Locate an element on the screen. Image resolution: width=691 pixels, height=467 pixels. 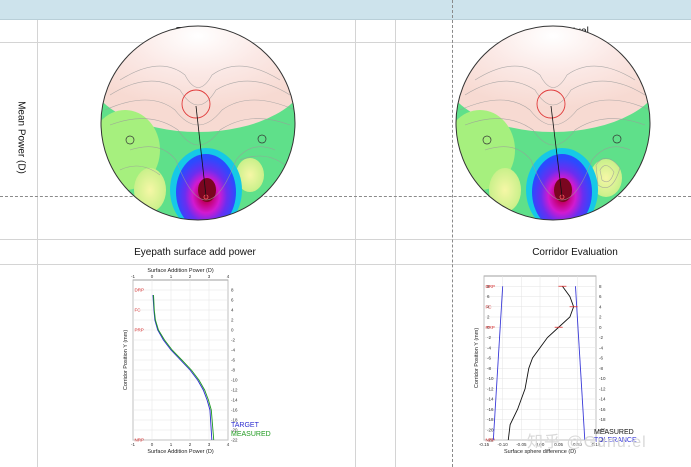
x-axis-label: Surface Addition Power (D) is located at coordinates (180, 452).